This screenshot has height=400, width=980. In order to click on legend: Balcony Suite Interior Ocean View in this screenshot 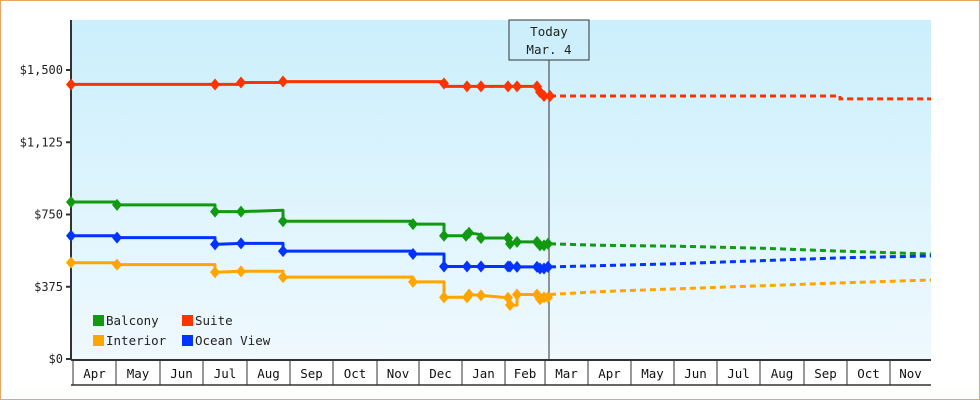, I will do `click(182, 330)`.